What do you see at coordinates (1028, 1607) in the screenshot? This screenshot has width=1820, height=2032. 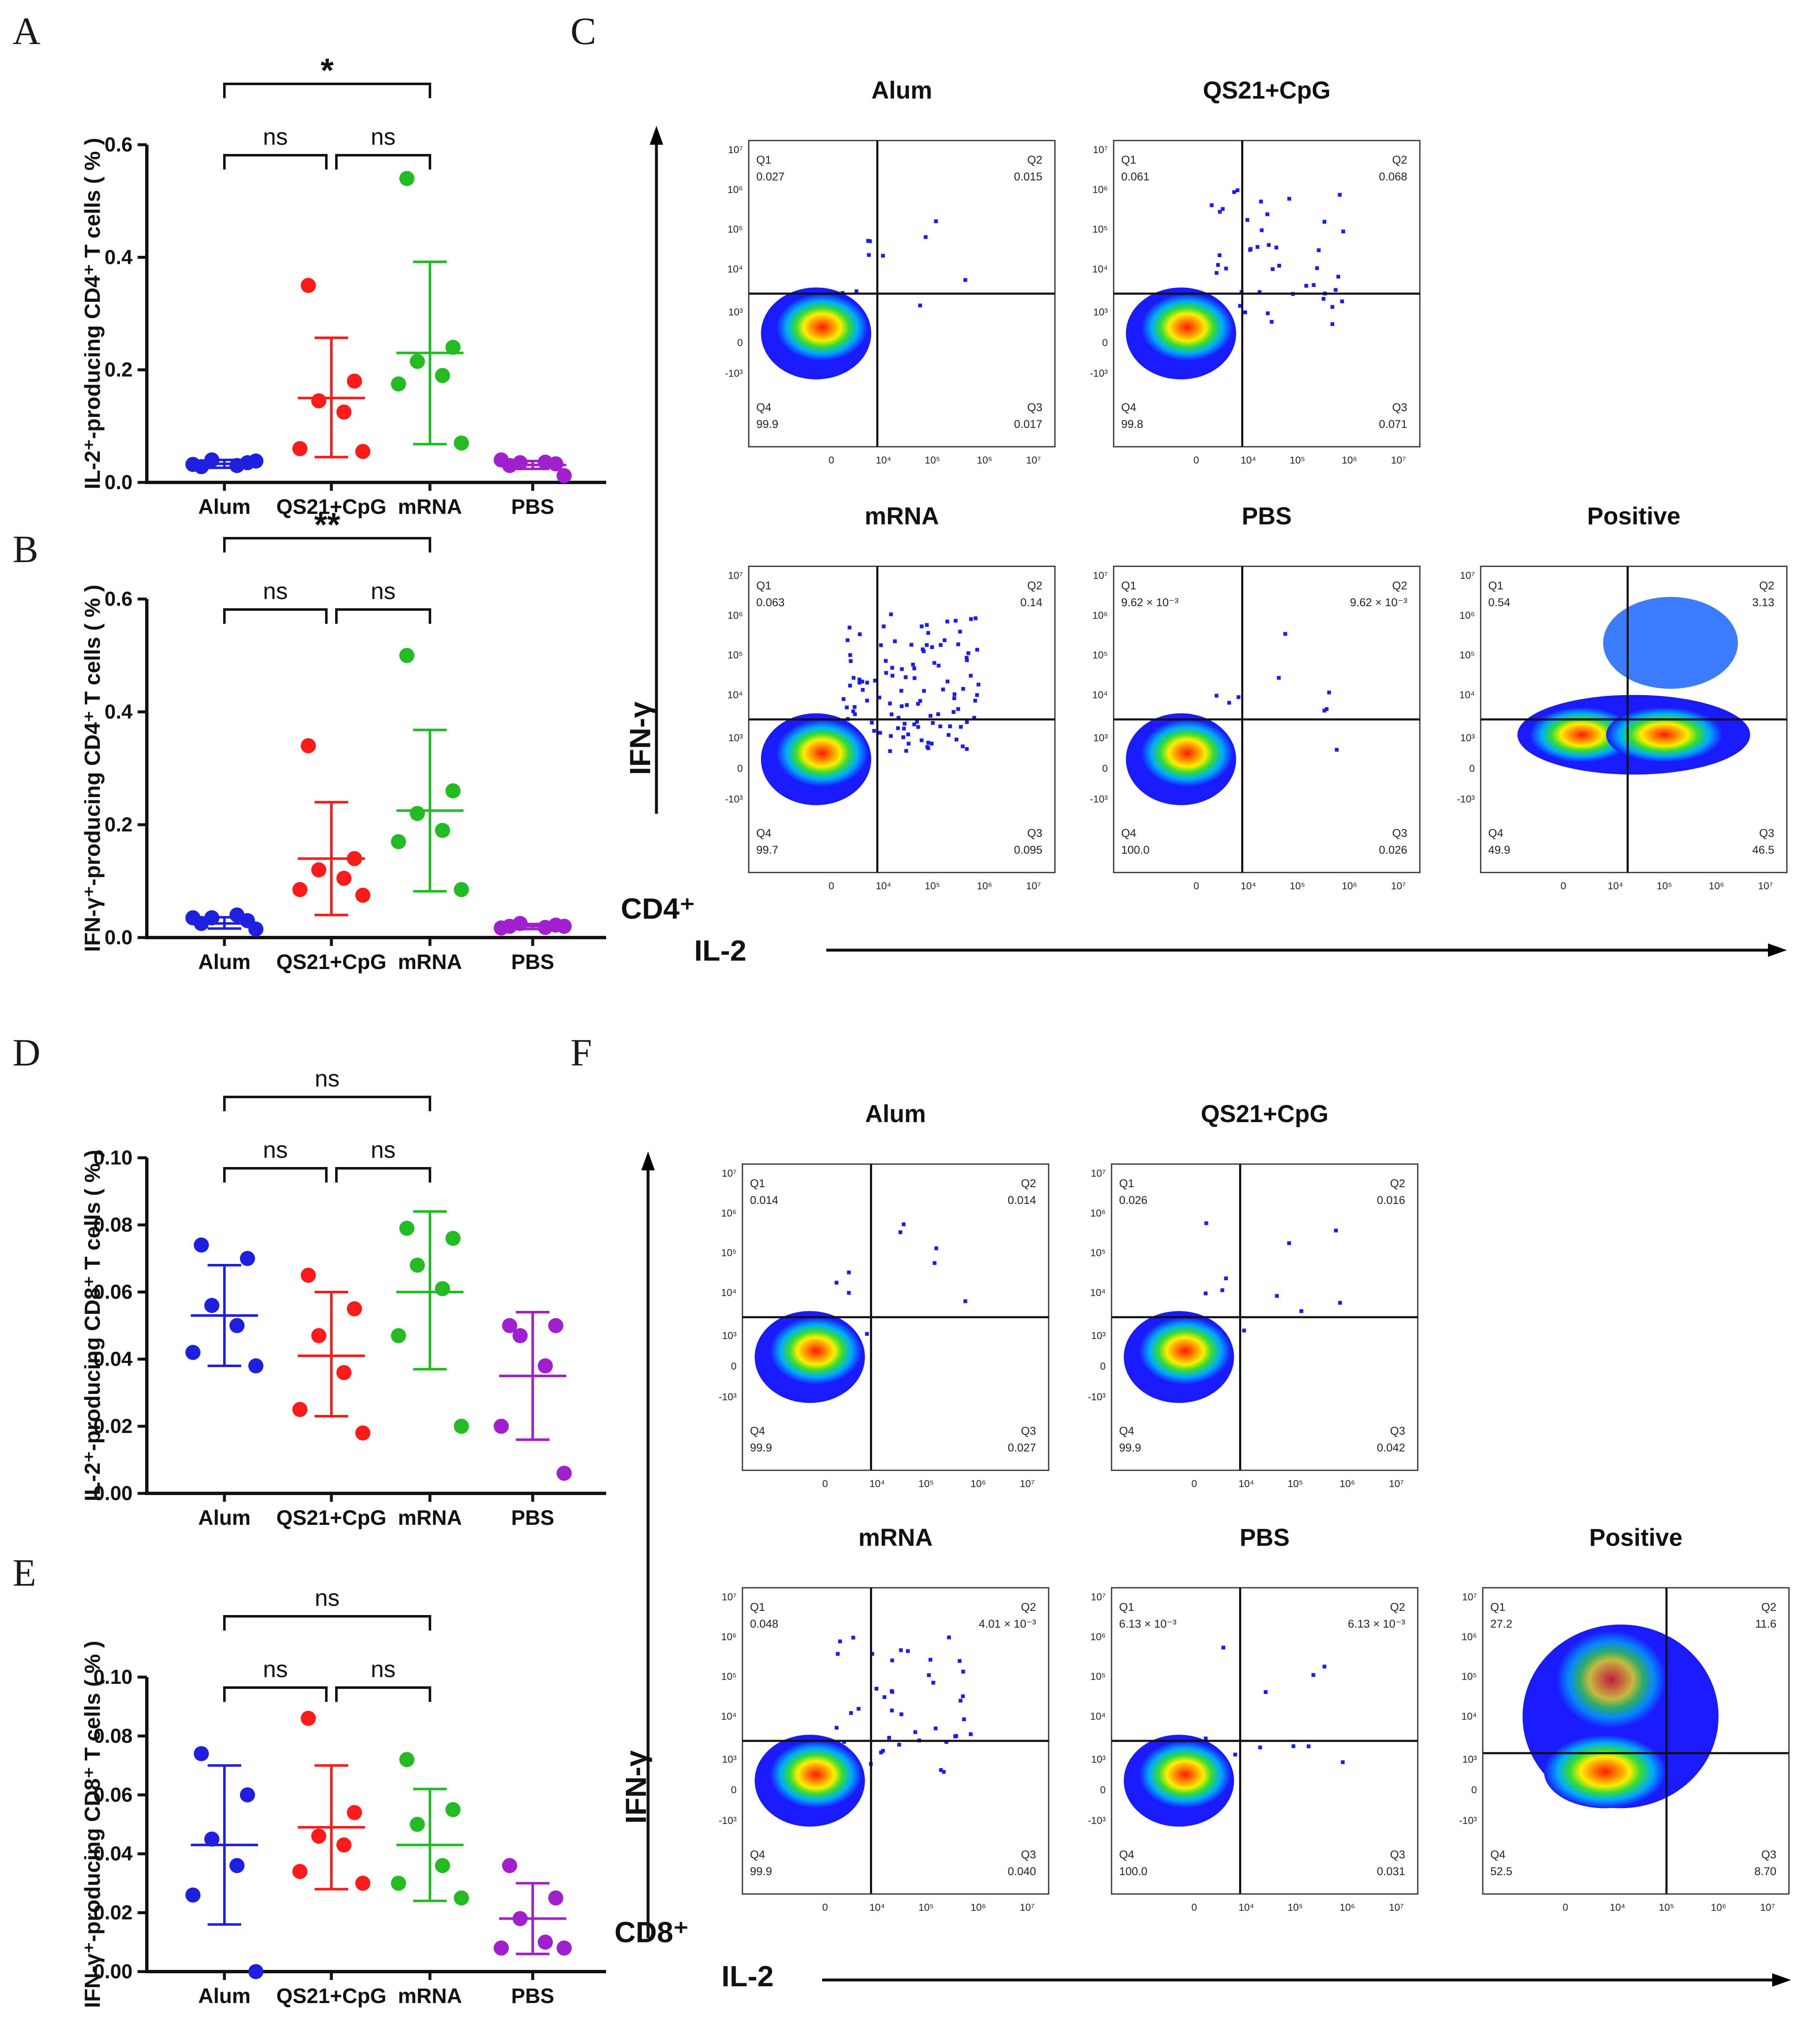 I see `quadrant-name: Q2` at bounding box center [1028, 1607].